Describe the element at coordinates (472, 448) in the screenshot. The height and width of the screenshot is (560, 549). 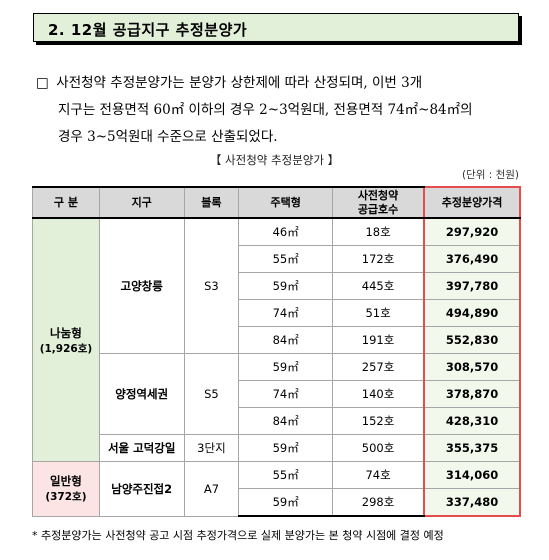
I see `price-cell: 355,375` at that location.